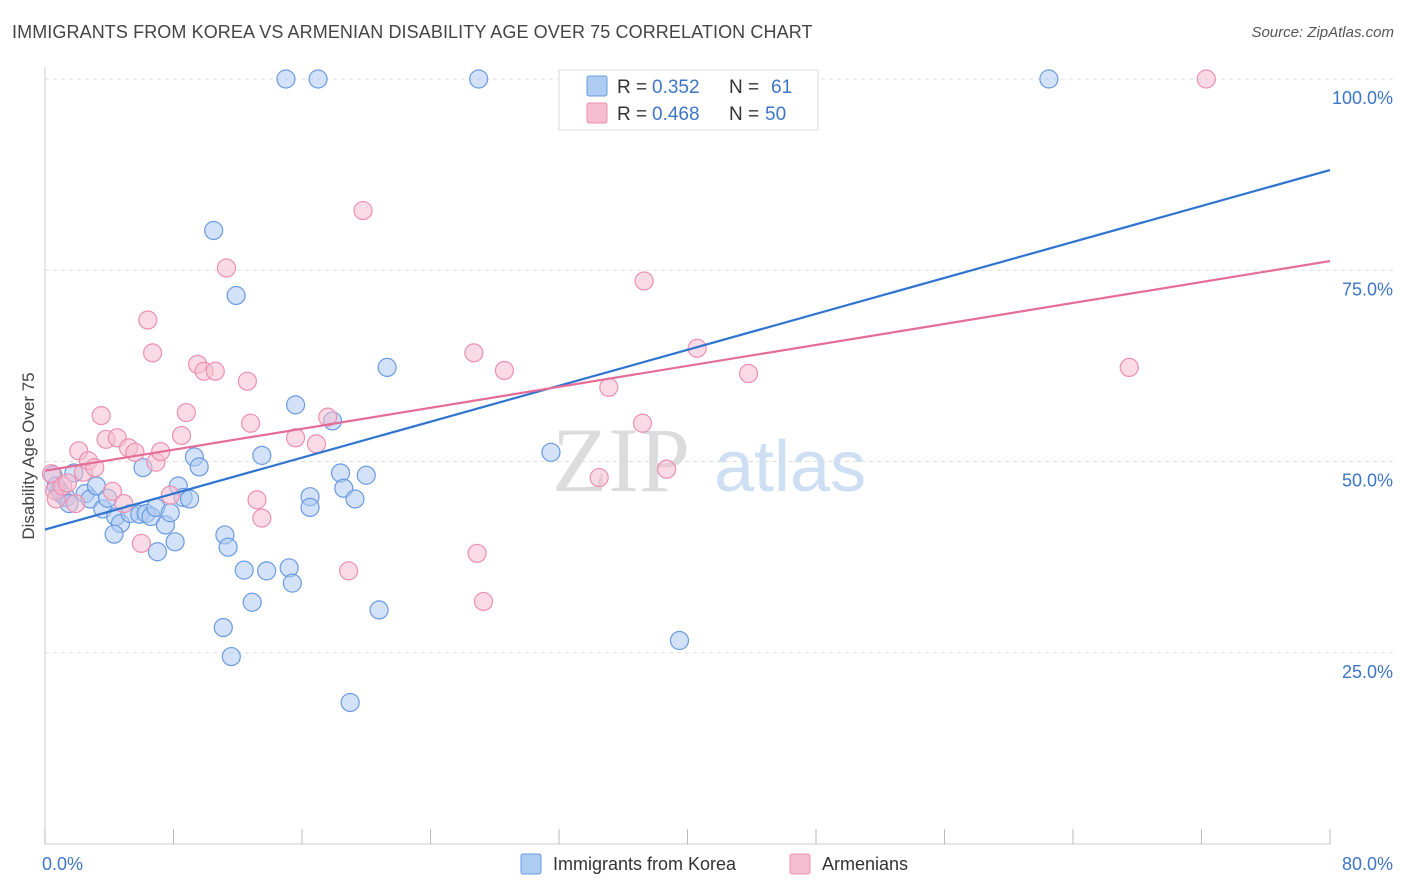 The width and height of the screenshot is (1406, 892). I want to click on series-legend: Immigrants from Korea Armenians, so click(714, 864).